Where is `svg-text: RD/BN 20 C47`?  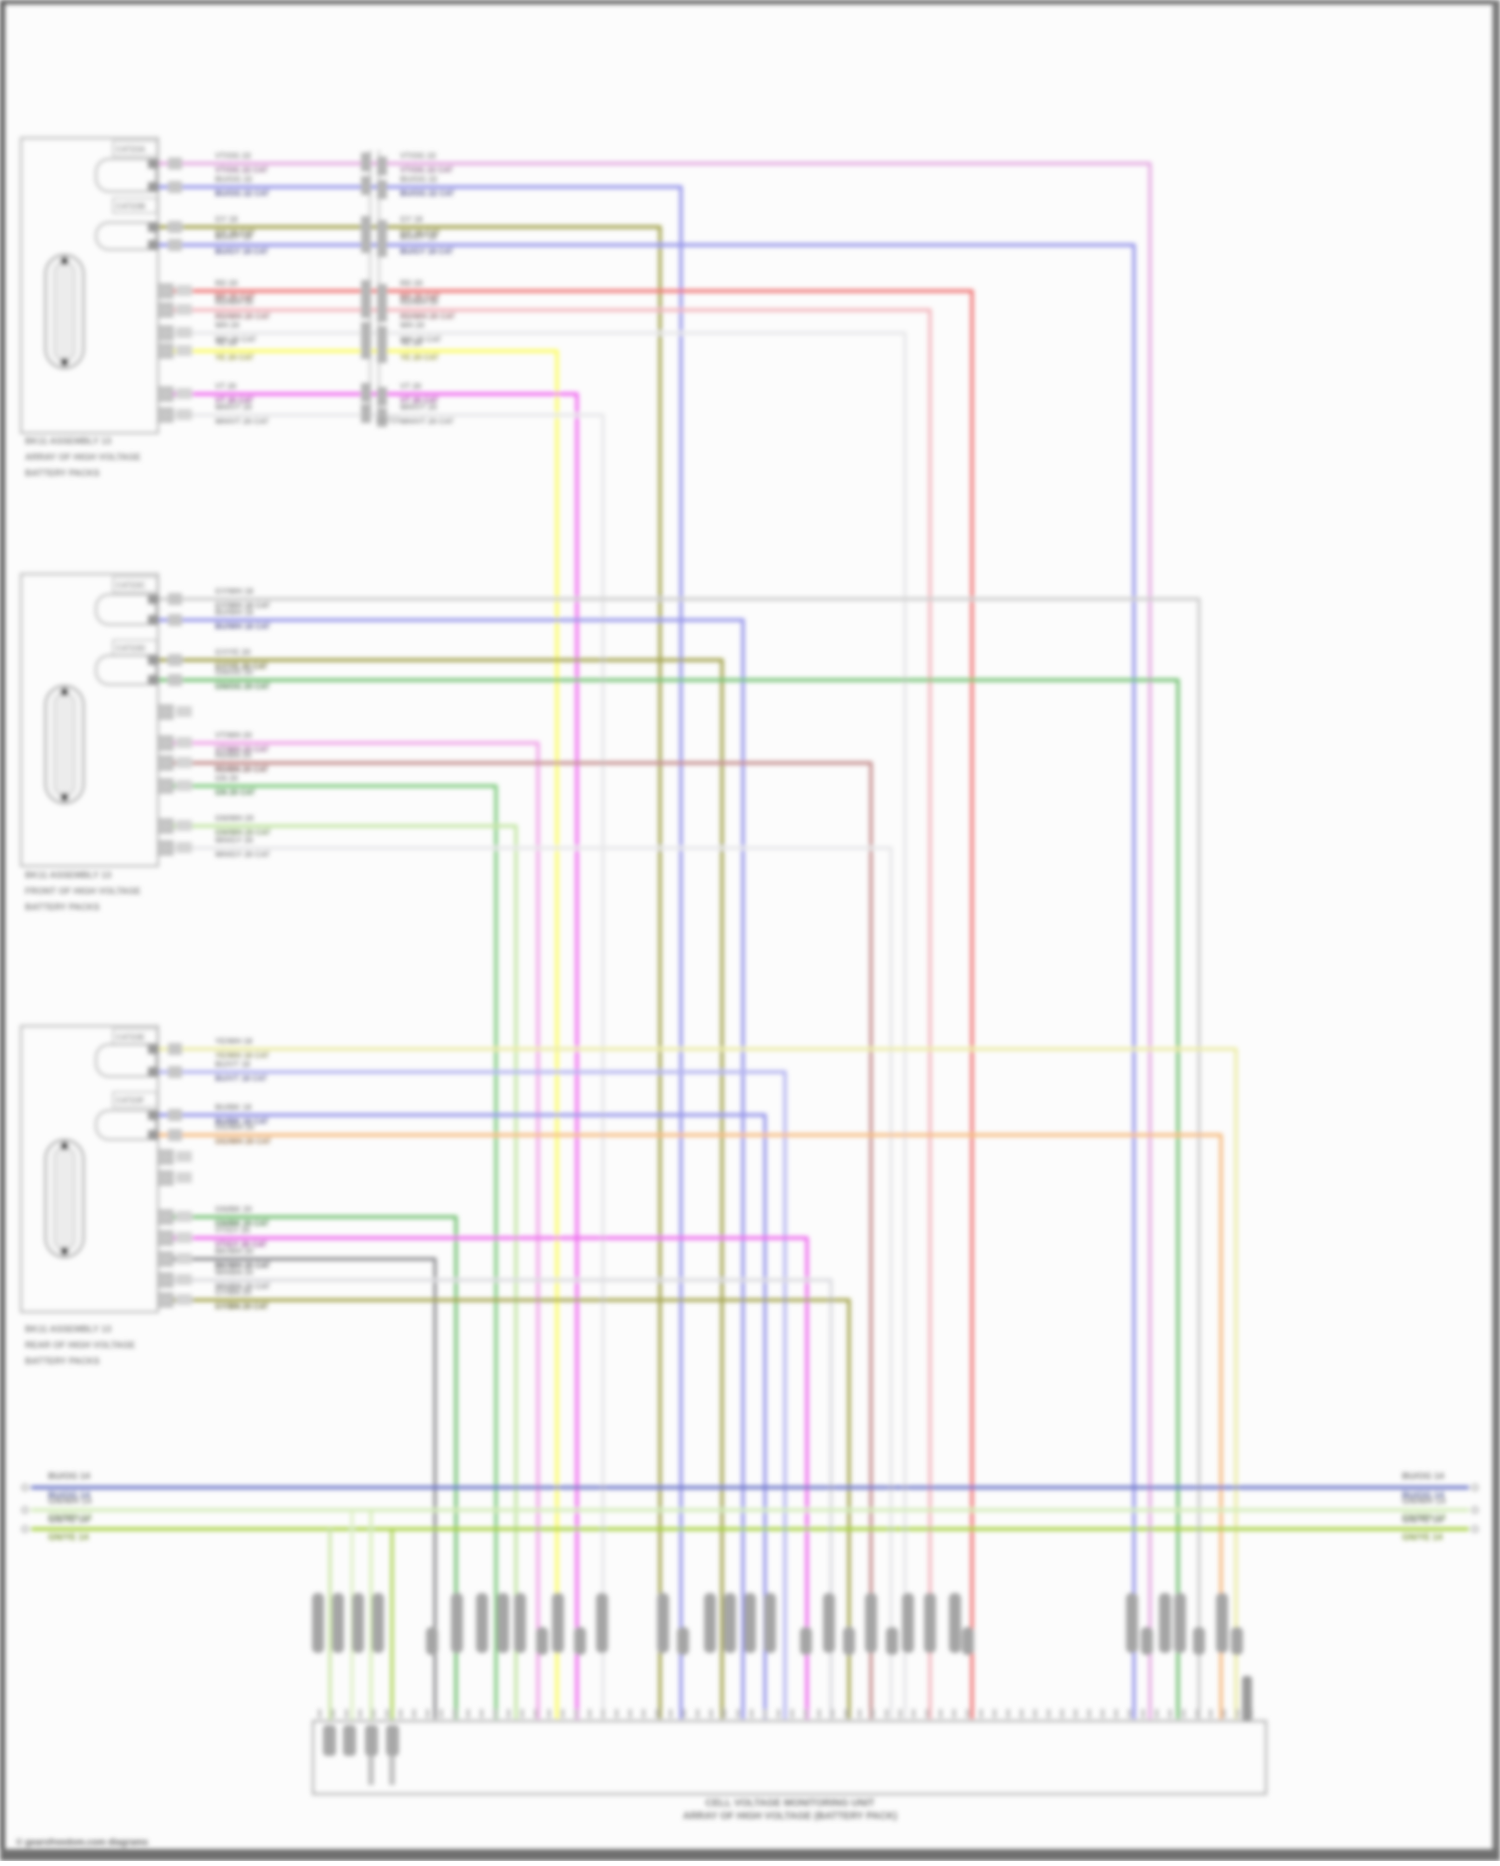
svg-text: RD/BN 20 C47 is located at coordinates (242, 769).